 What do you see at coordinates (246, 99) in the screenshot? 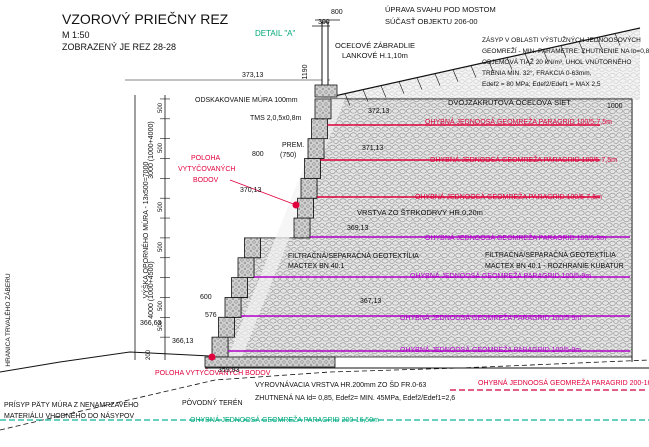
I see `label: ODSKAKOVANIE MÚRA 100mm` at bounding box center [246, 99].